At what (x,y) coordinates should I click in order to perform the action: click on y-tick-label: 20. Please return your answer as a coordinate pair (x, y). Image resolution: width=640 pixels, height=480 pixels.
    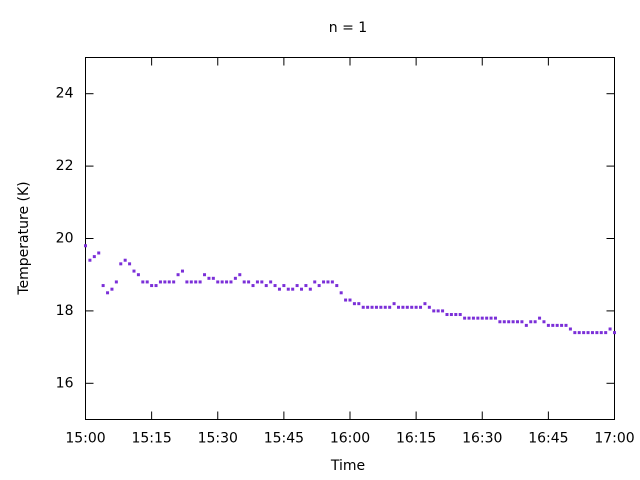
    Looking at the image, I should click on (65, 239).